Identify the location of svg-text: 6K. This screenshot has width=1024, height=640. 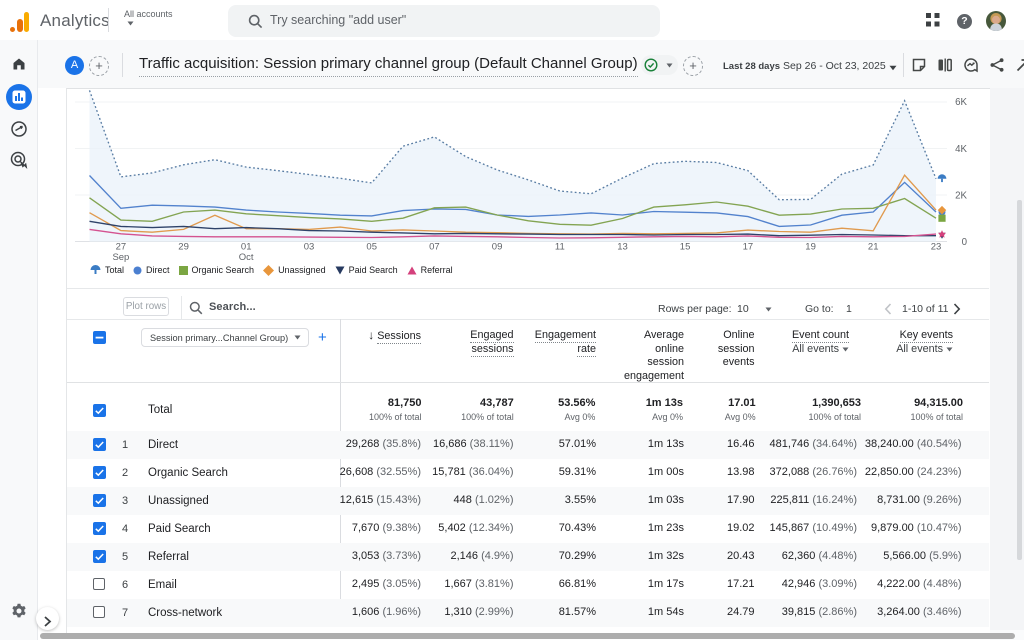
(961, 102).